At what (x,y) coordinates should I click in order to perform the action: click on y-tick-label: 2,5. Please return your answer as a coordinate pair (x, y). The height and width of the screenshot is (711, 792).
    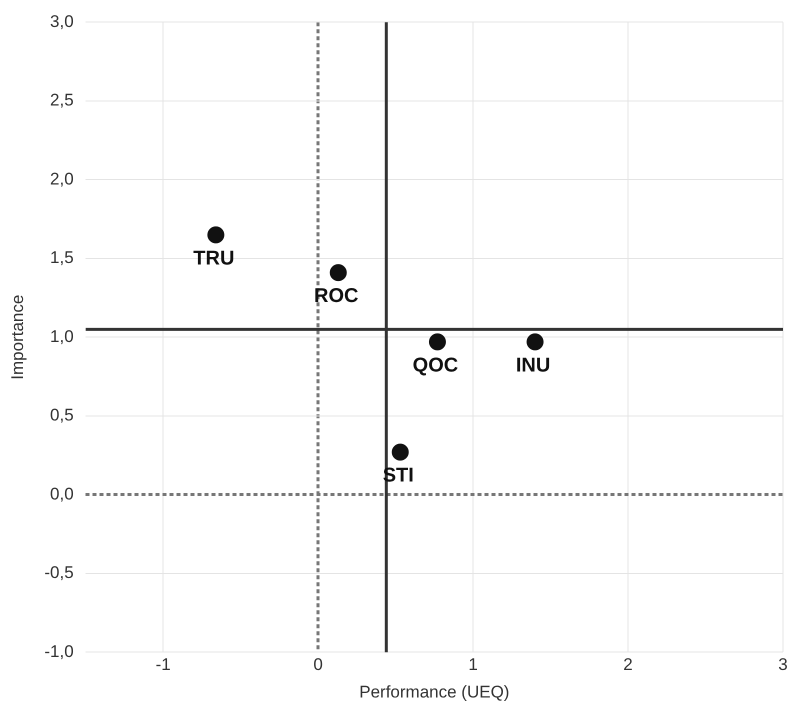
    Looking at the image, I should click on (62, 100).